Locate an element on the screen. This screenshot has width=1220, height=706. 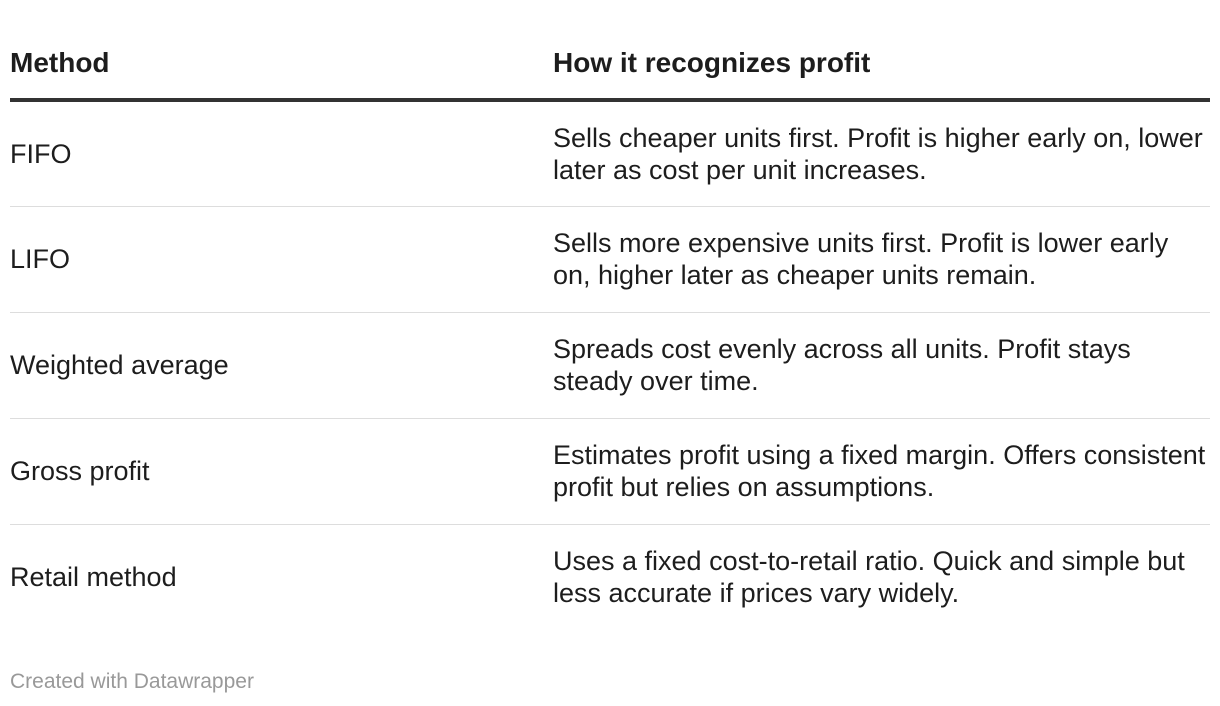
table-header: Method How it recognizes profit is located at coordinates (610, 51).